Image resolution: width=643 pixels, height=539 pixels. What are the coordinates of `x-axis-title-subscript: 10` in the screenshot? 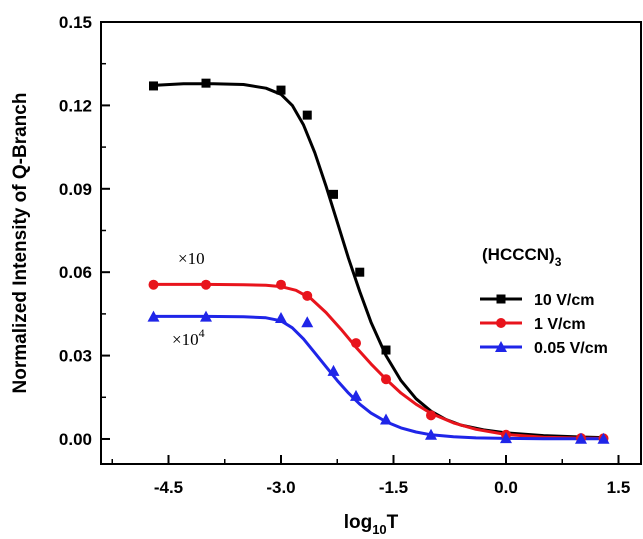 It's located at (379, 529).